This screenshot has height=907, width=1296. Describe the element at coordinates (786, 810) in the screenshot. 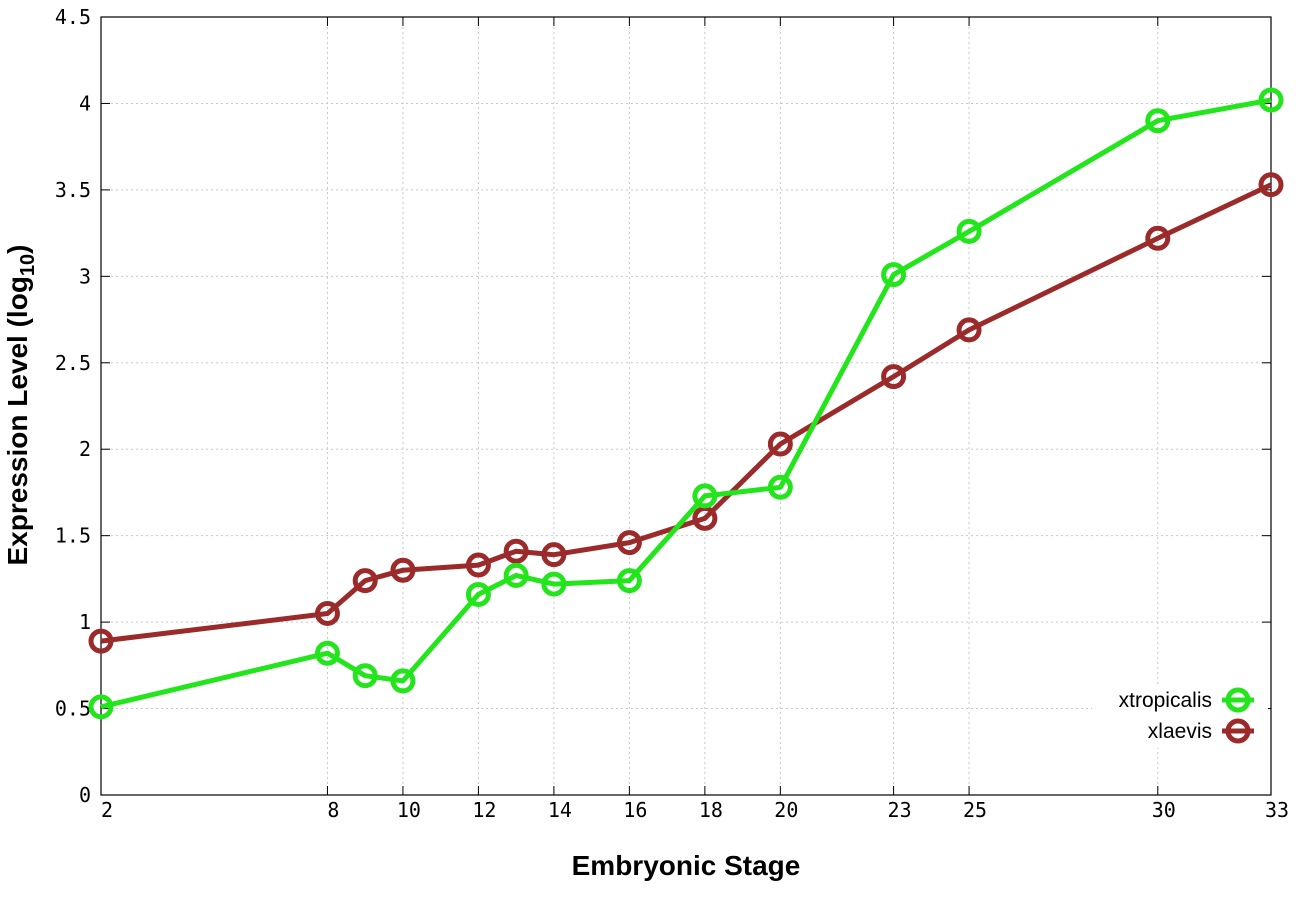

I see `x-tick-label: 20` at that location.